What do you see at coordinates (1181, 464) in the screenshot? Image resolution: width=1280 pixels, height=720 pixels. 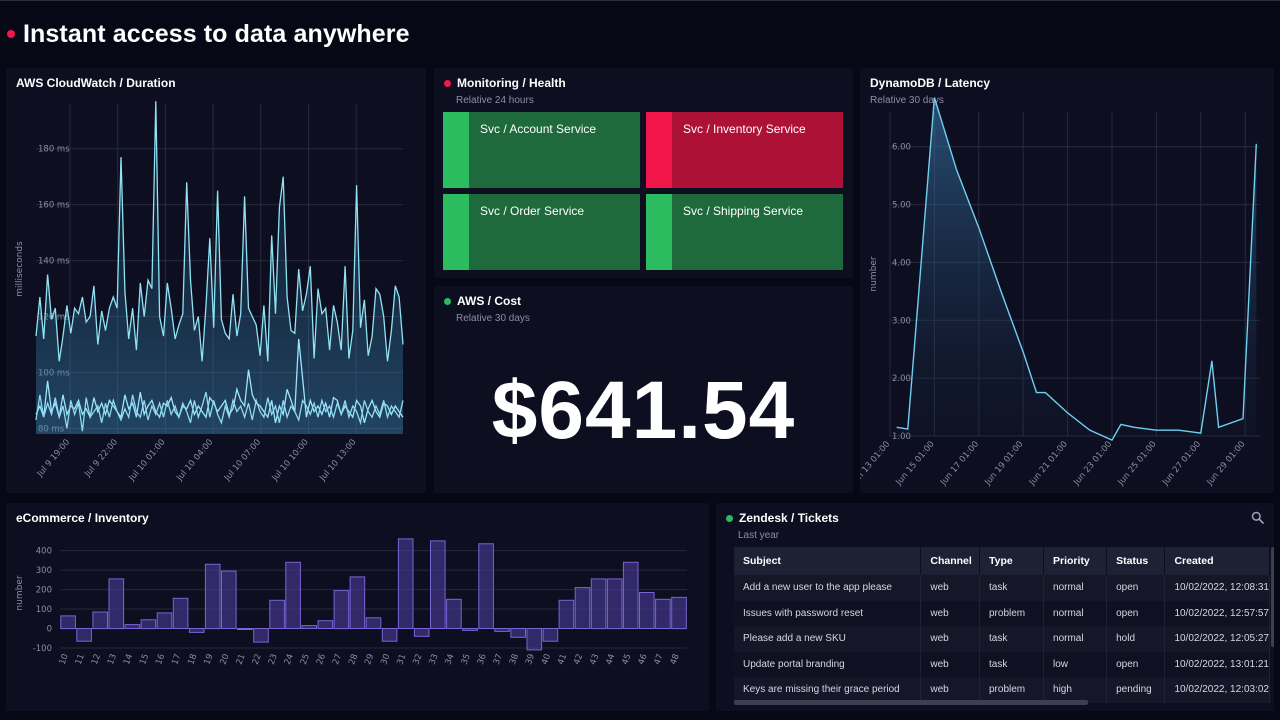 I see `x-tick-label: Jun 27 01:00` at bounding box center [1181, 464].